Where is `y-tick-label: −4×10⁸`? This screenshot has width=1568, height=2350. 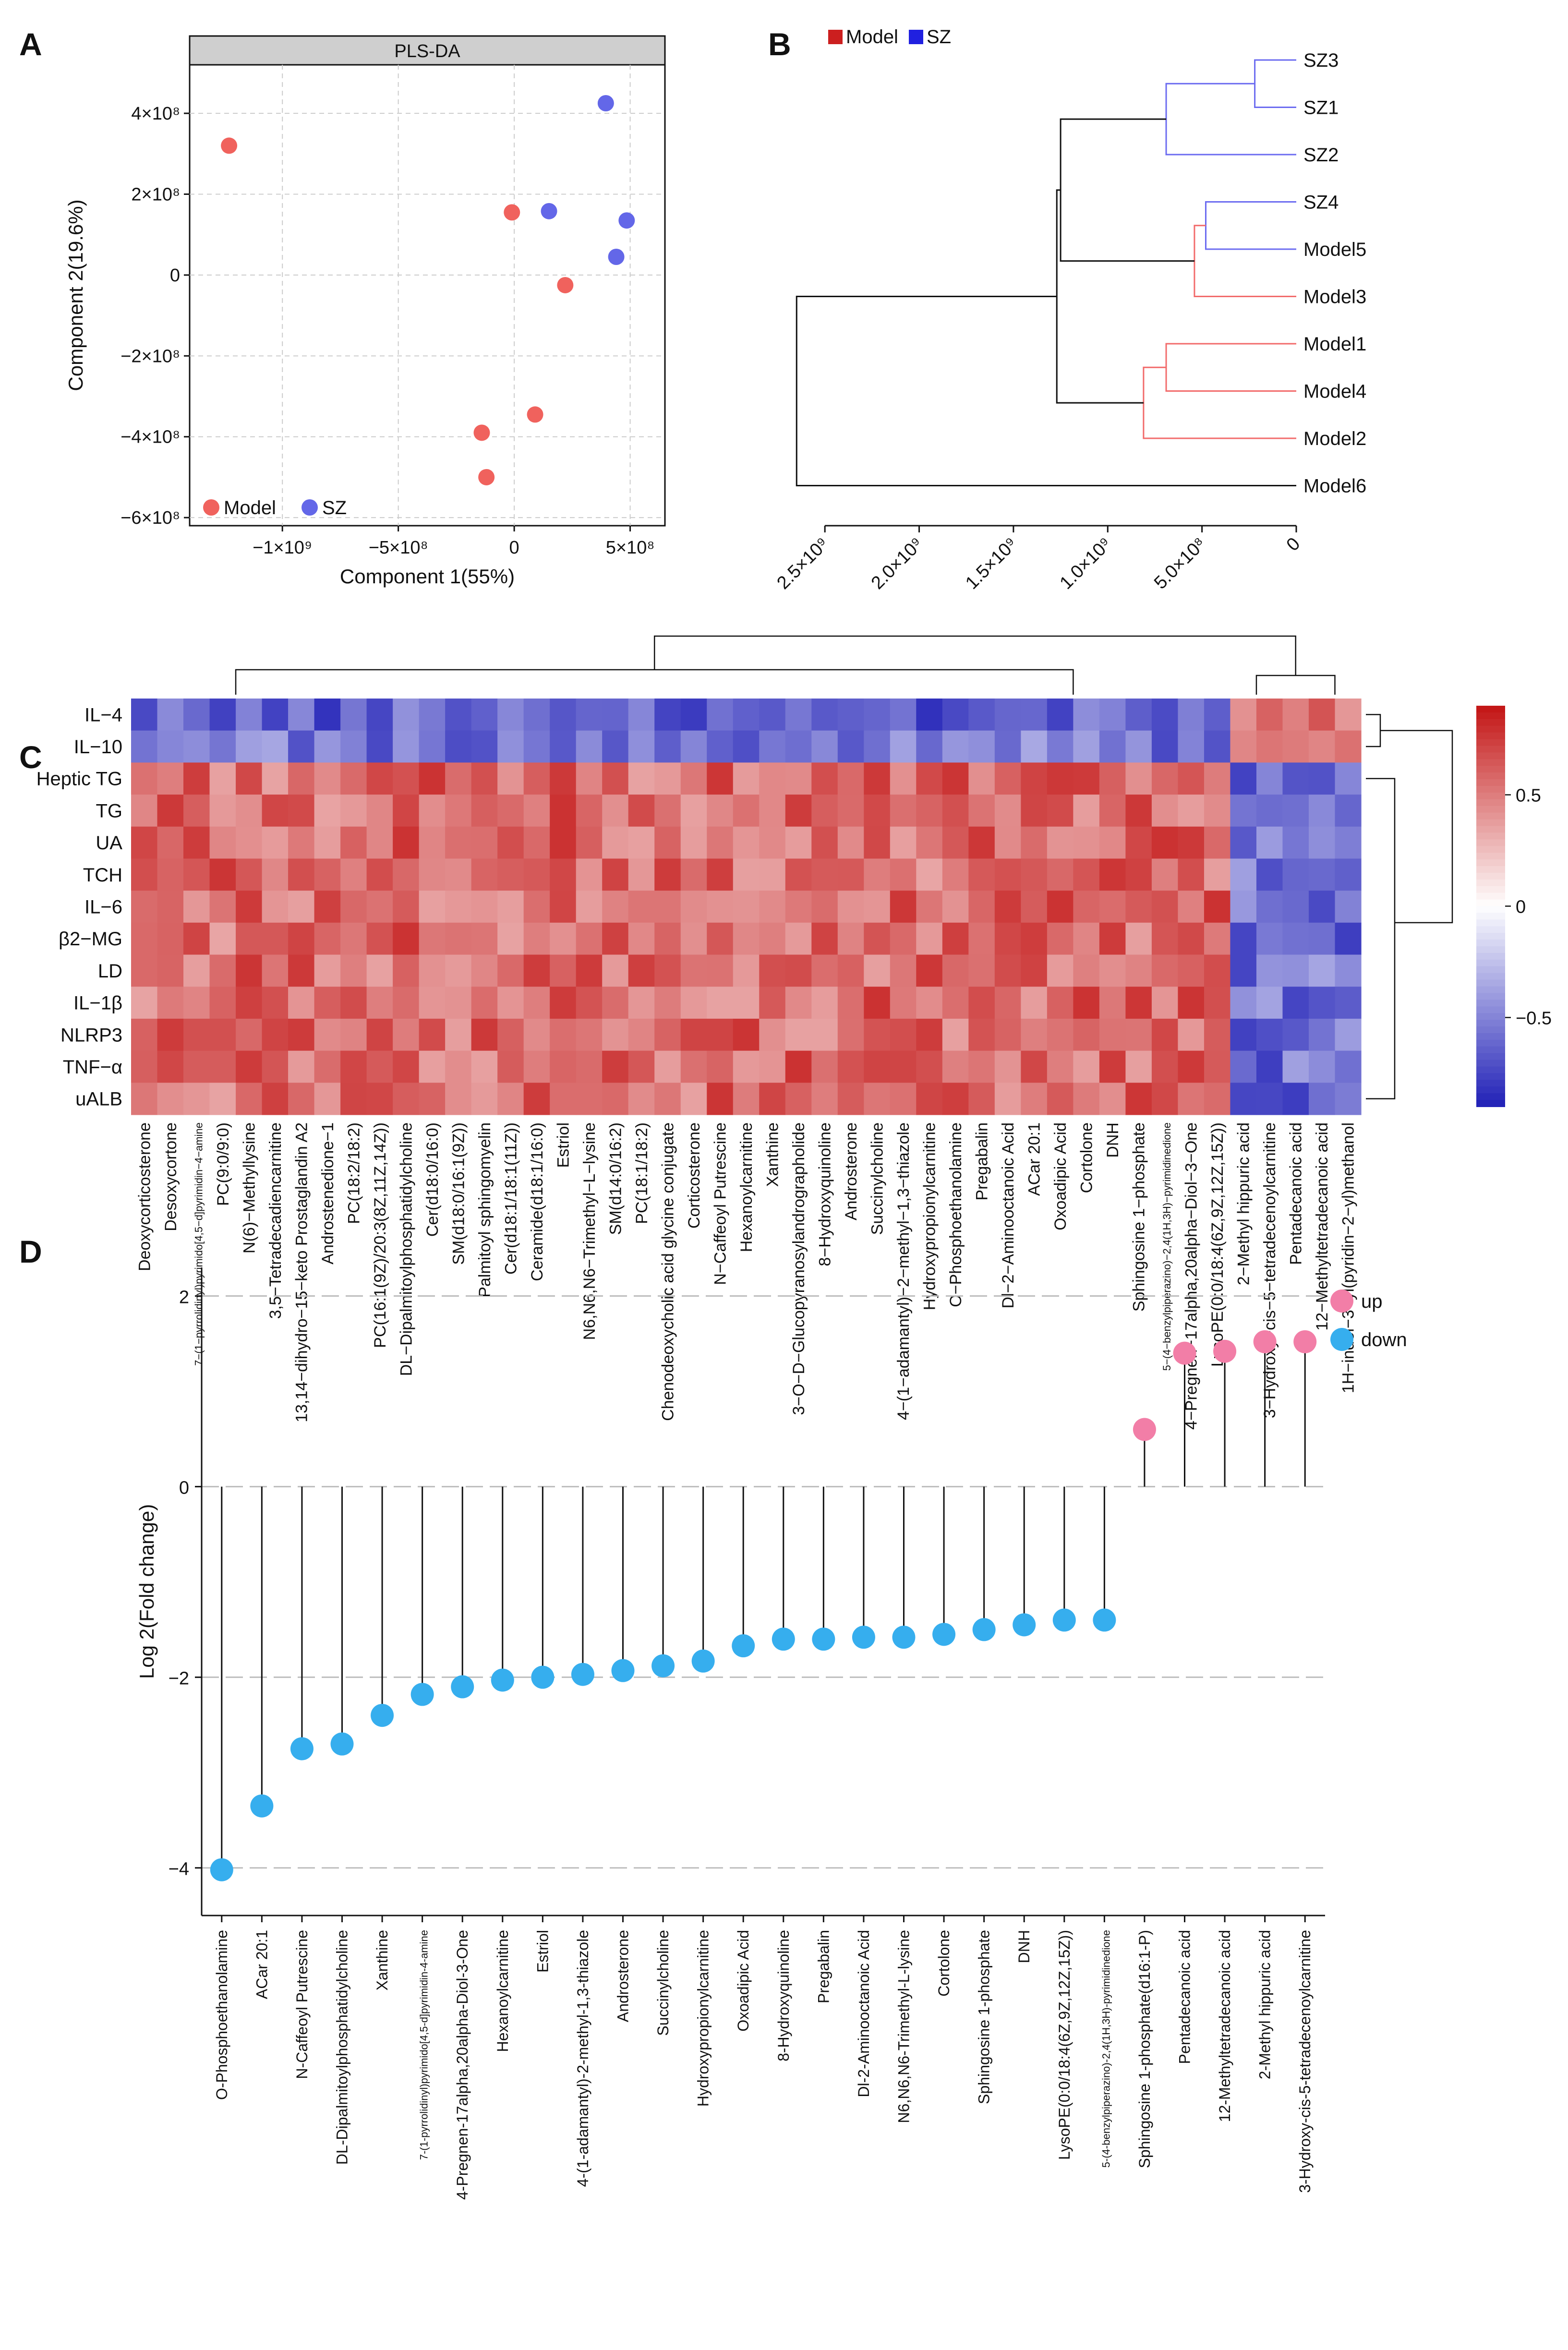
y-tick-label: −4×10⁸ is located at coordinates (150, 437).